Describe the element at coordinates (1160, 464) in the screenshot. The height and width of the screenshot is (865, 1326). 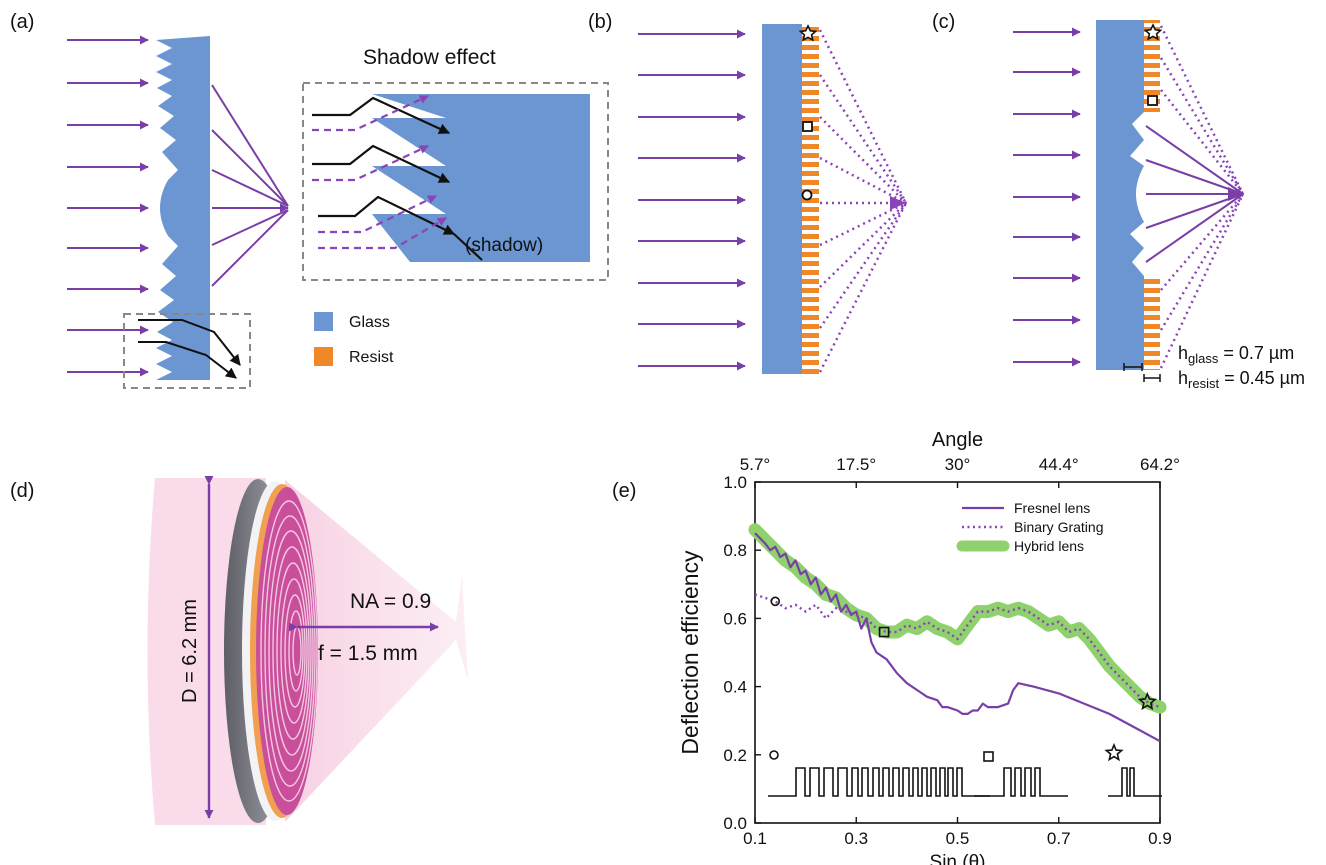
I see `top-tick-label: 64.2°` at that location.